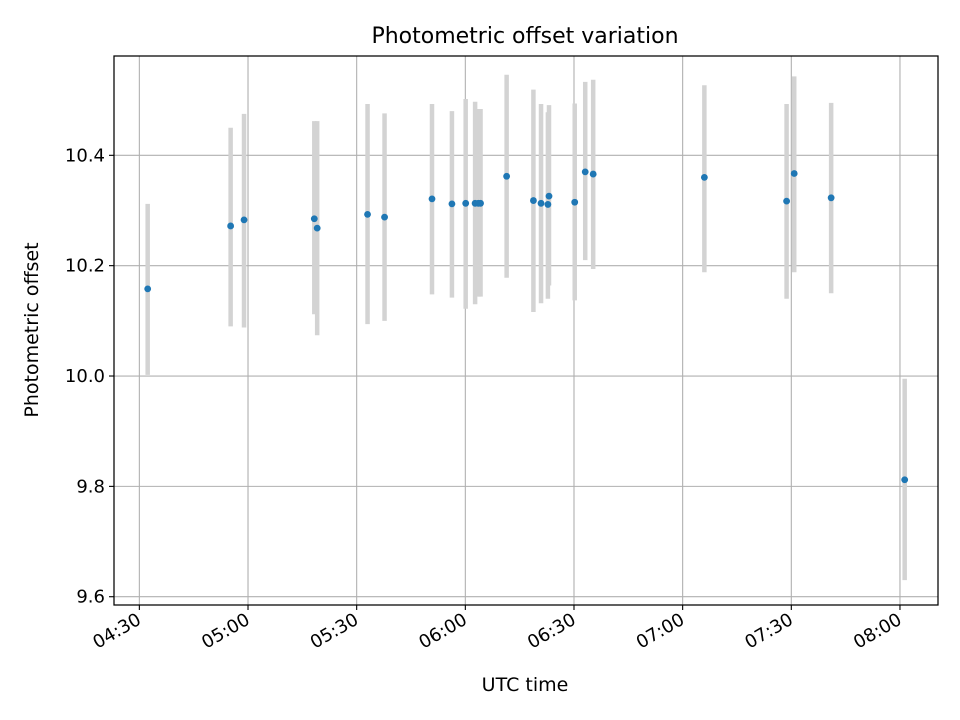  I want to click on x-tick-label: 06:00, so click(442, 631).